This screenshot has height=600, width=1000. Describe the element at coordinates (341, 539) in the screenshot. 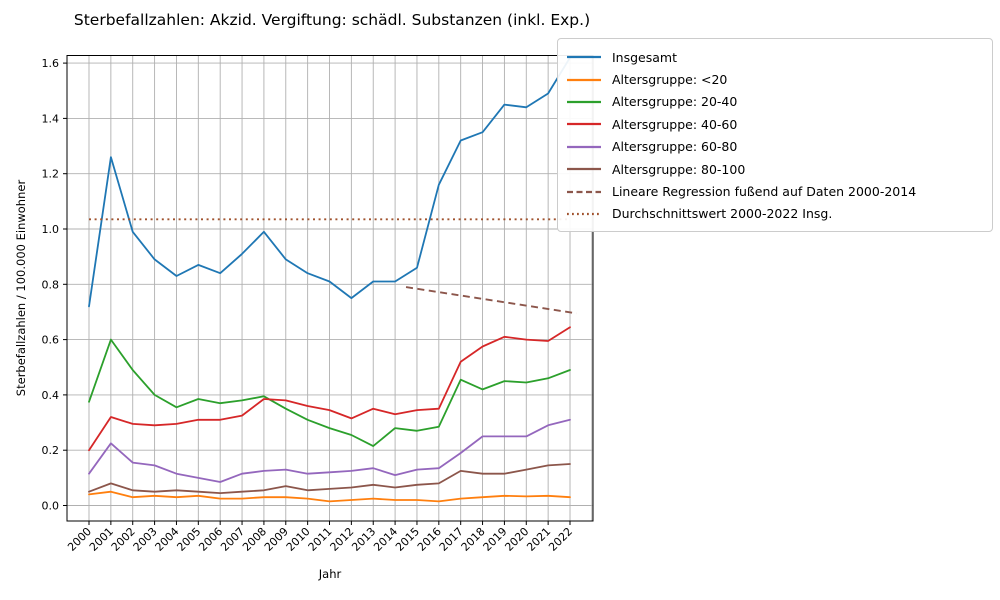

I see `x-tick-label: 2012` at that location.